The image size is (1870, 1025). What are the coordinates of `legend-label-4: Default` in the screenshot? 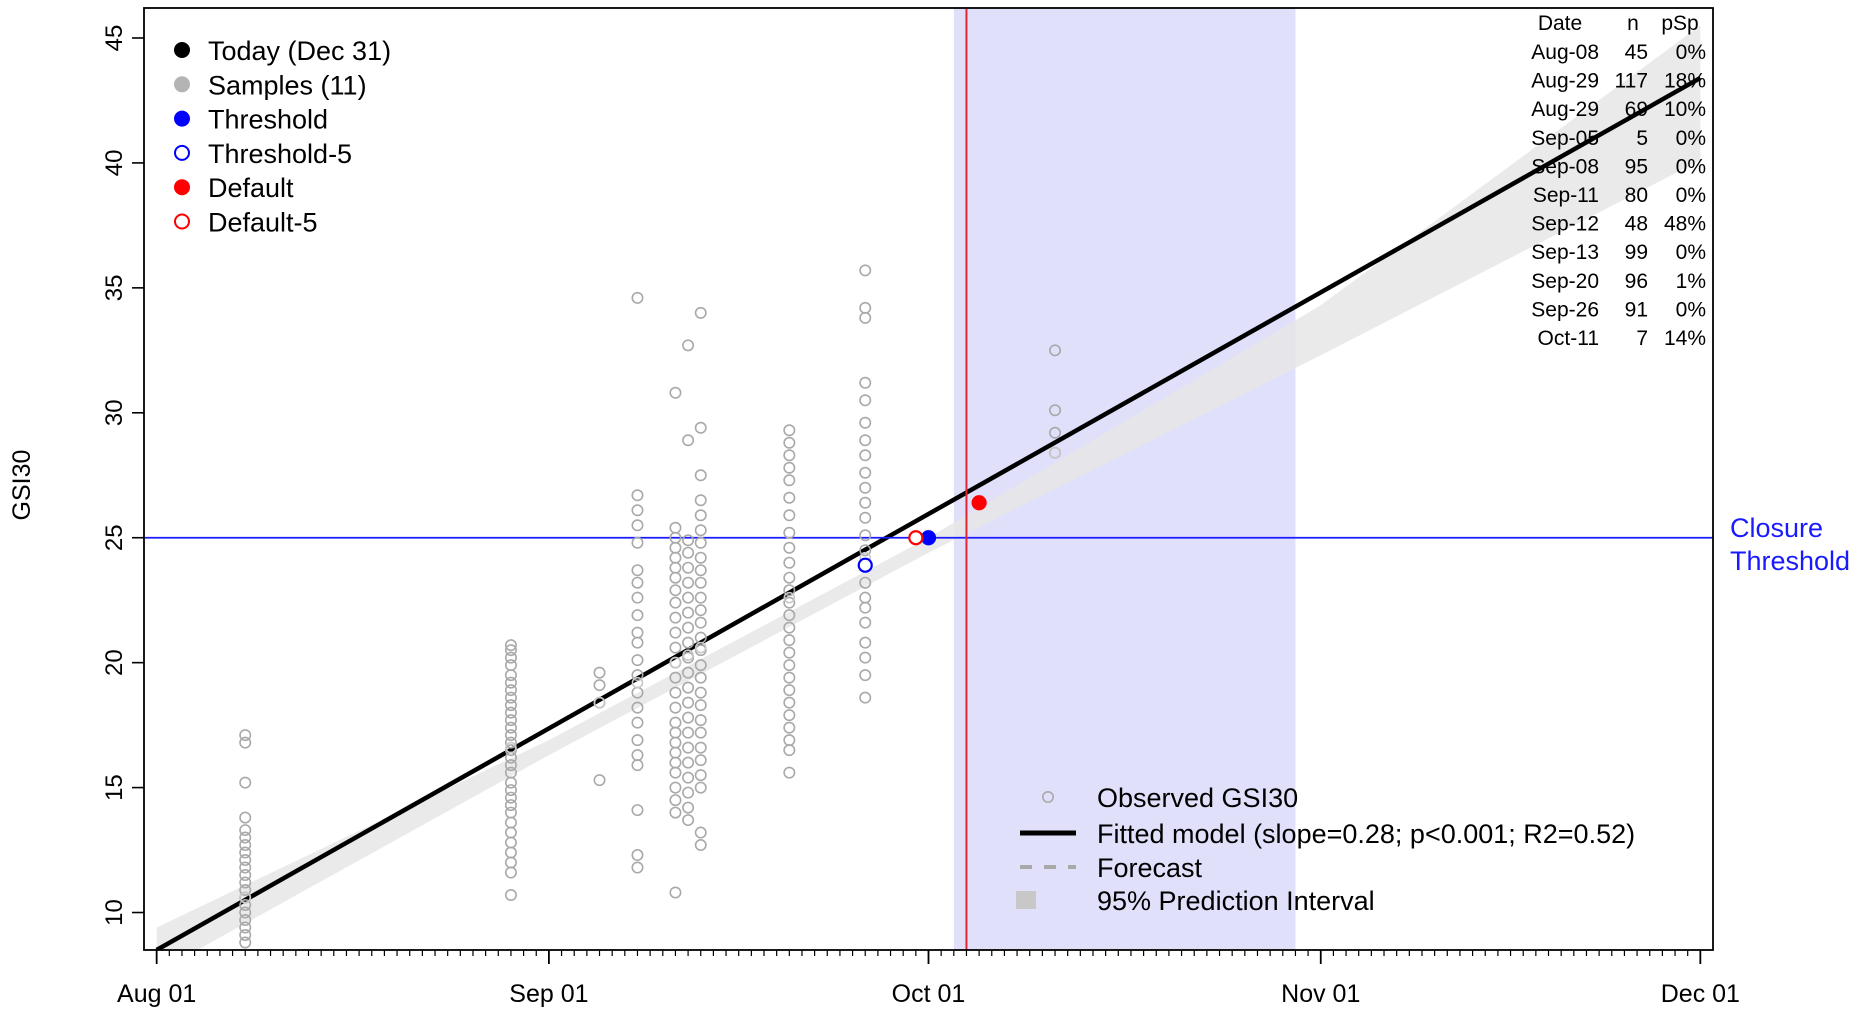 It's located at (251, 188).